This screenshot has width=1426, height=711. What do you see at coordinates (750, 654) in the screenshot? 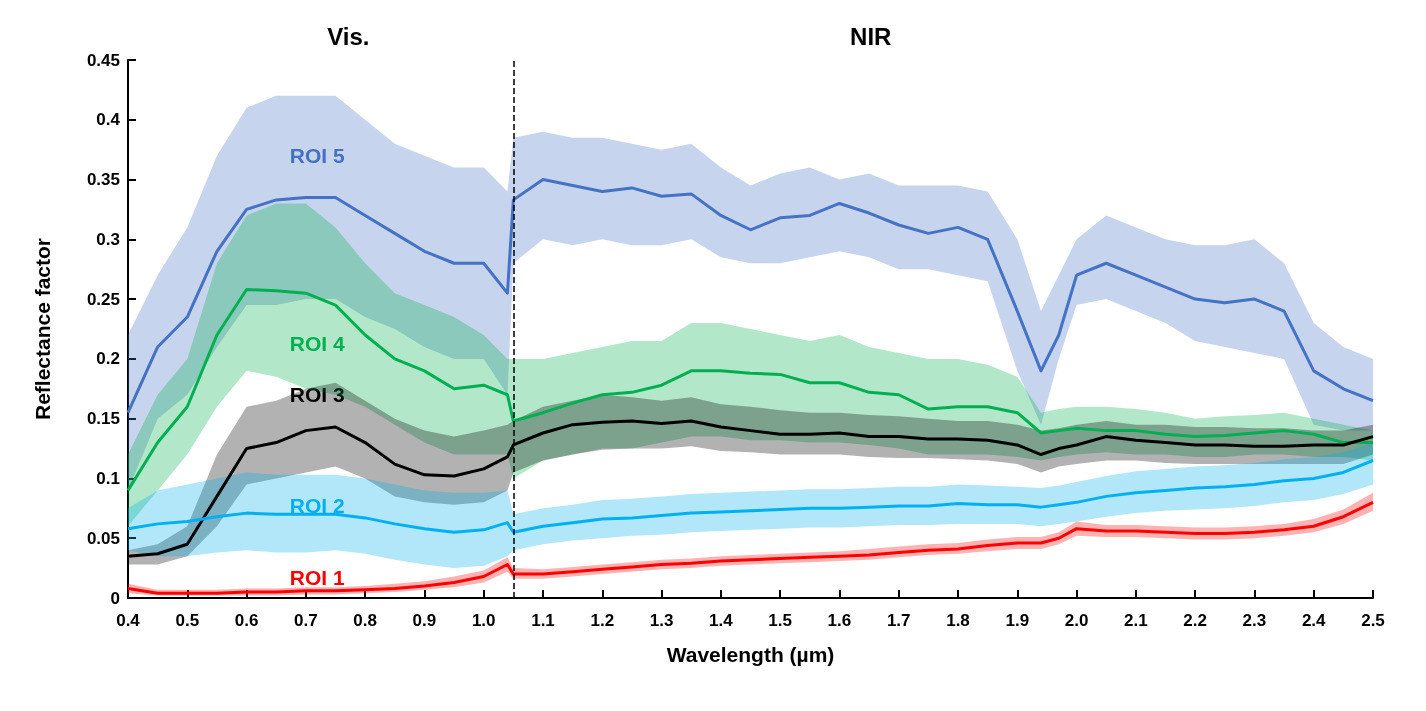
I see `x-axis-title: Wavelength (µm)` at bounding box center [750, 654].